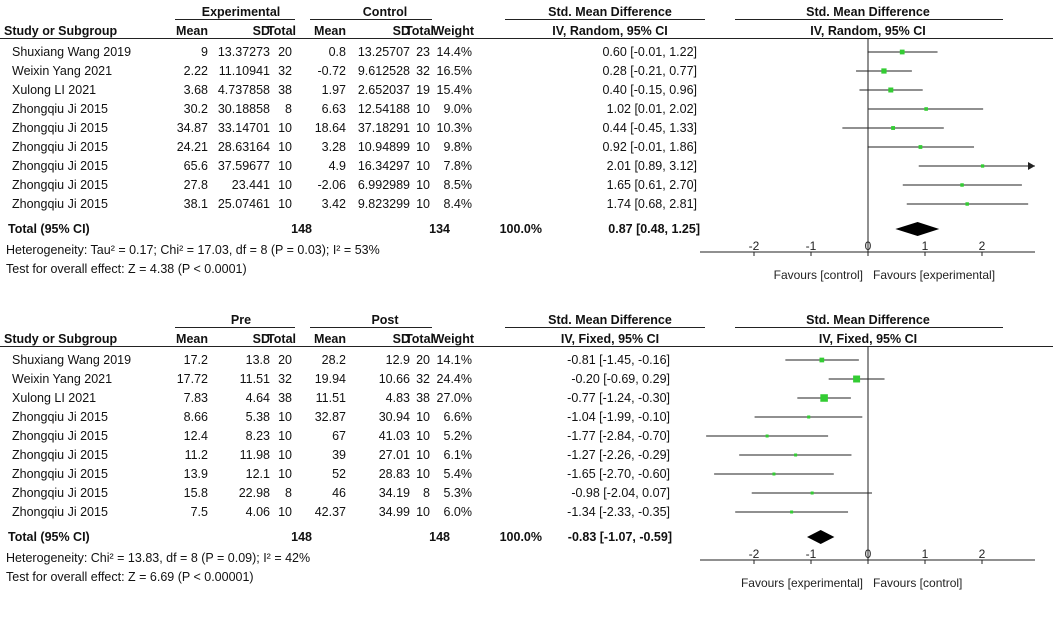 Image resolution: width=1053 pixels, height=618 pixels. What do you see at coordinates (192, 147) in the screenshot?
I see `study-mean1: 24.21` at bounding box center [192, 147].